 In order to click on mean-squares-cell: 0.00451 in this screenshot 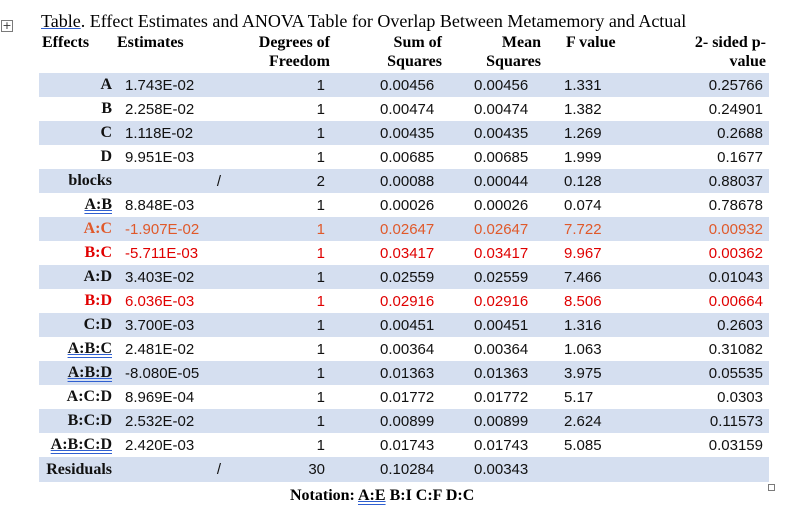, I will do `click(501, 325)`.